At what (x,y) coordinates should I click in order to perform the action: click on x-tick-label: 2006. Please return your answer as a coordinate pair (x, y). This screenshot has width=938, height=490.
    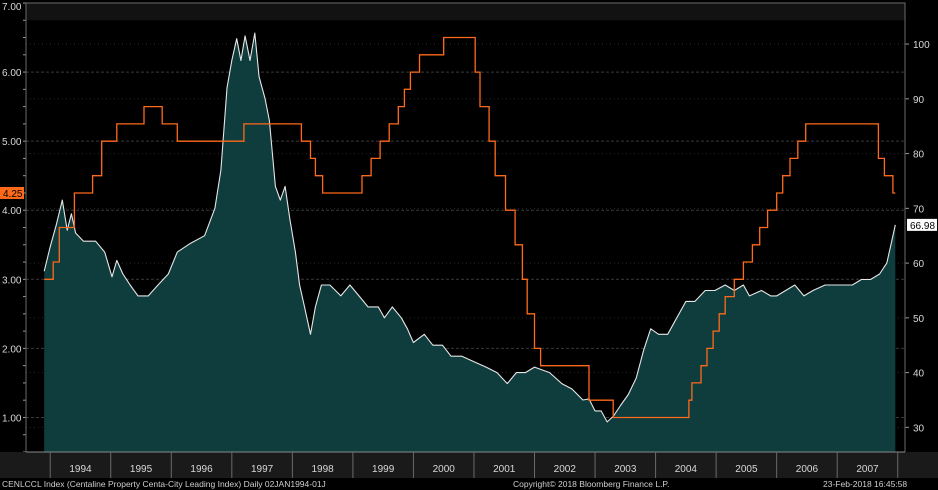
    Looking at the image, I should click on (807, 469).